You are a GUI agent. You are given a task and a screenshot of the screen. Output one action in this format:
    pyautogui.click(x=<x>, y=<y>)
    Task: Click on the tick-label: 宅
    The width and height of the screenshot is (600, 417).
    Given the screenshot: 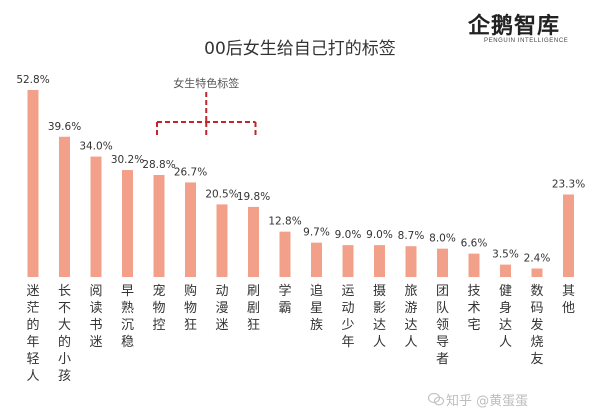 What is the action you would take?
    pyautogui.click(x=473, y=325)
    